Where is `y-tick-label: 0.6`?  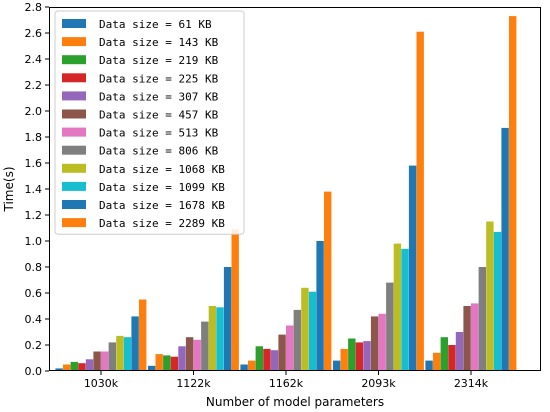 y-tick-label: 0.6 is located at coordinates (34, 293).